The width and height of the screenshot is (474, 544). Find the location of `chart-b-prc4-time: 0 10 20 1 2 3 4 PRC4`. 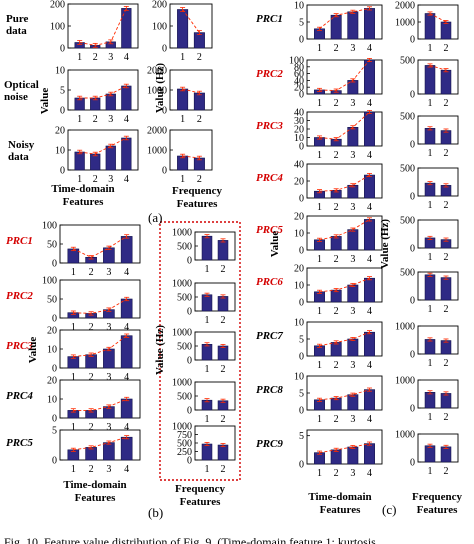

chart-b-prc4-time: 0 10 20 1 2 3 4 PRC4 is located at coordinates (73, 404).